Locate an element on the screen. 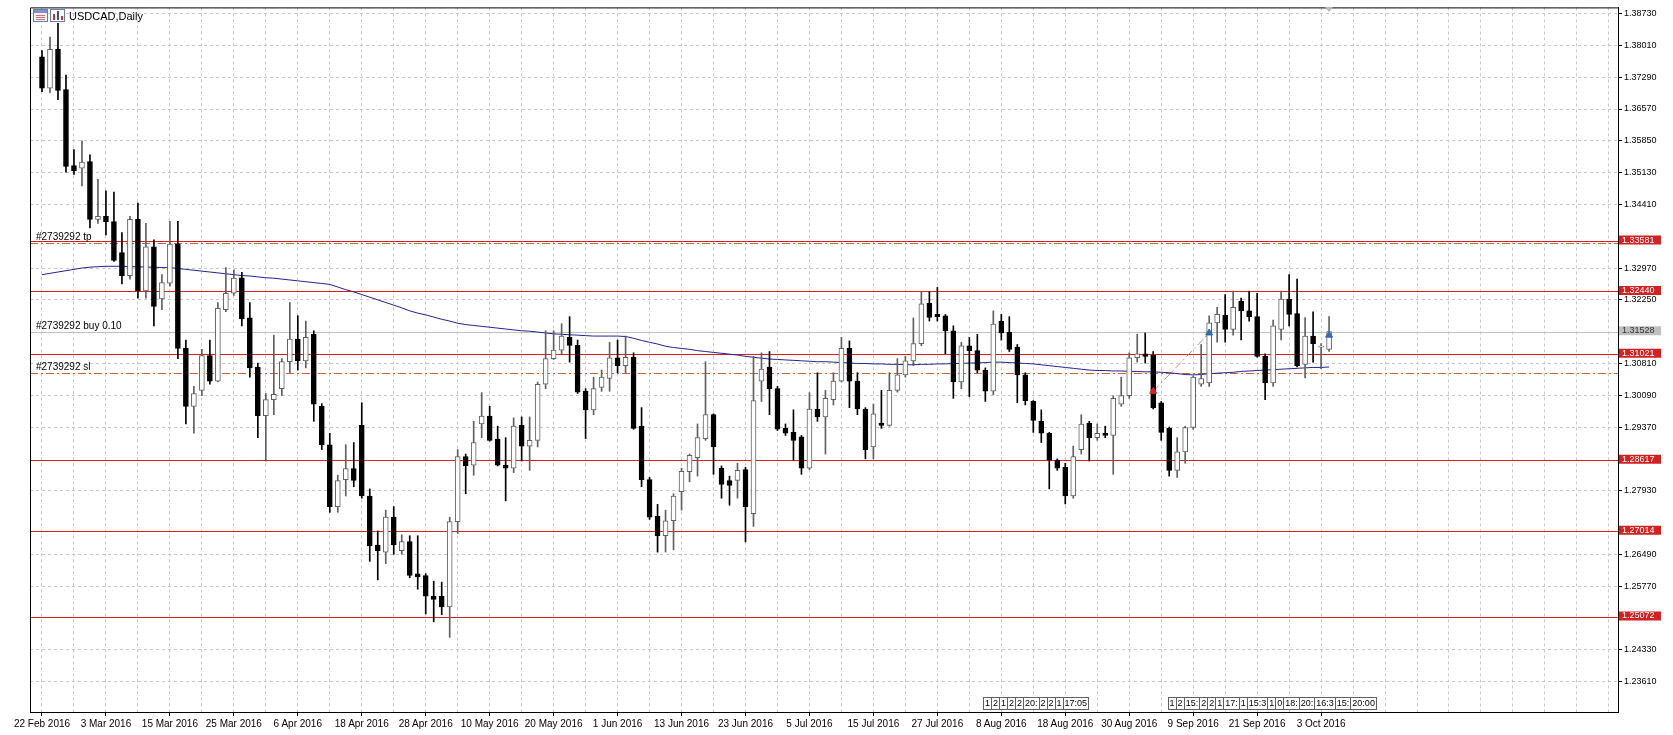 The width and height of the screenshot is (1673, 735). x-tick-label: 22 Feb 2016 is located at coordinates (42, 723).